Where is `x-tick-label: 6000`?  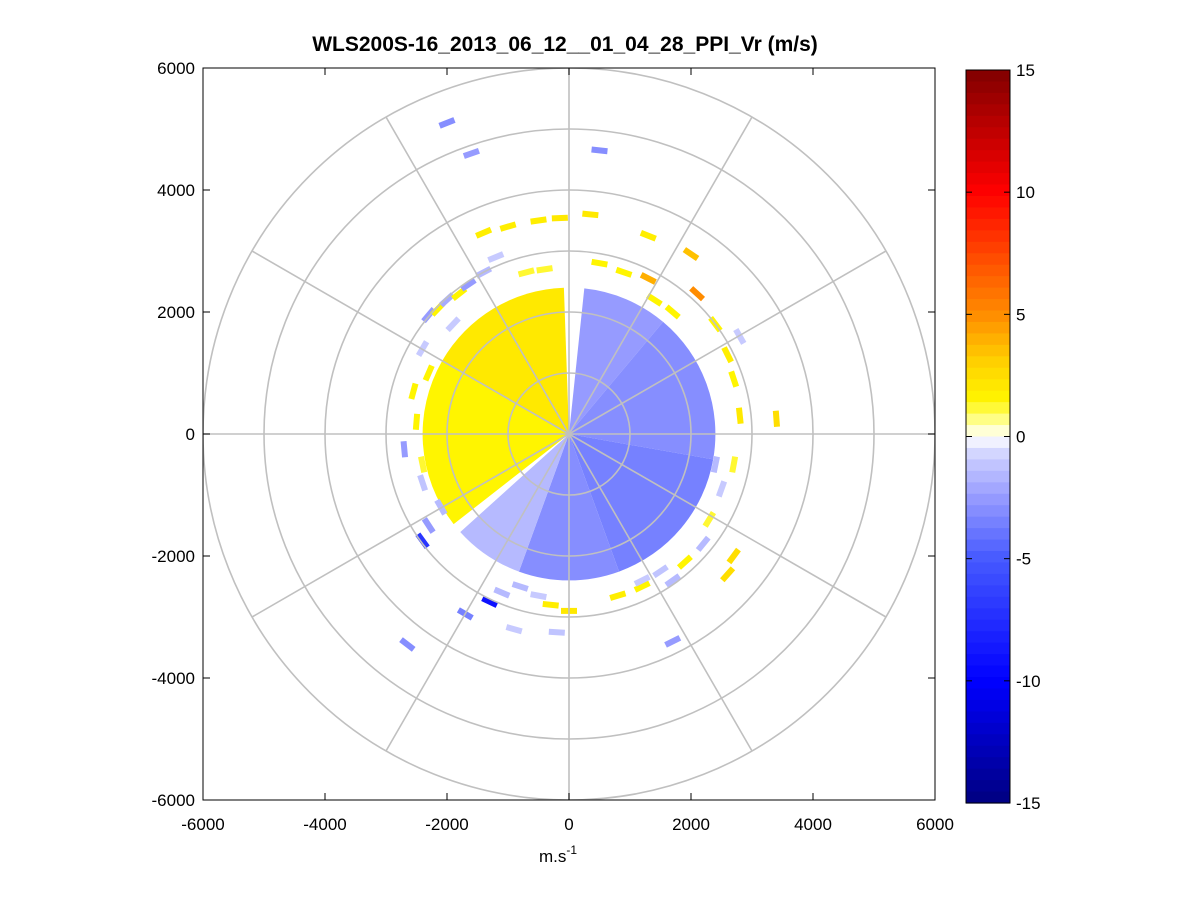 x-tick-label: 6000 is located at coordinates (935, 824).